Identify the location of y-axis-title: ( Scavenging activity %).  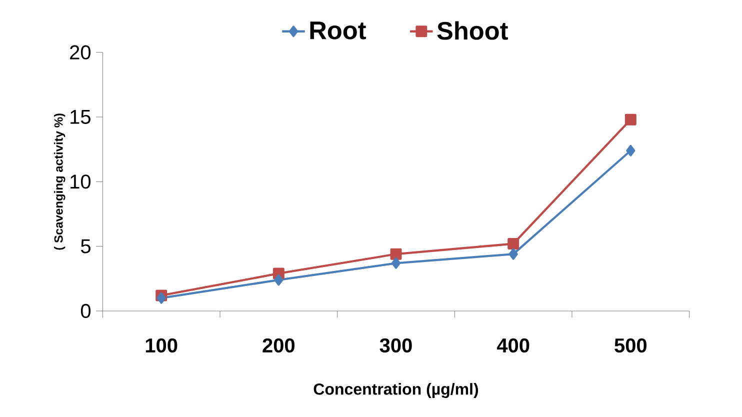
(60, 182).